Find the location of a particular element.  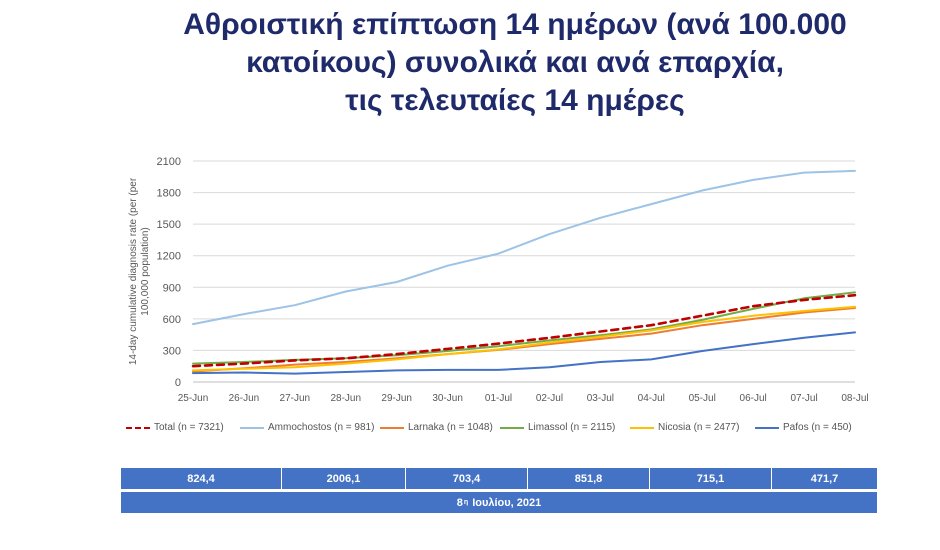

series-line-larnaka is located at coordinates (524, 340).